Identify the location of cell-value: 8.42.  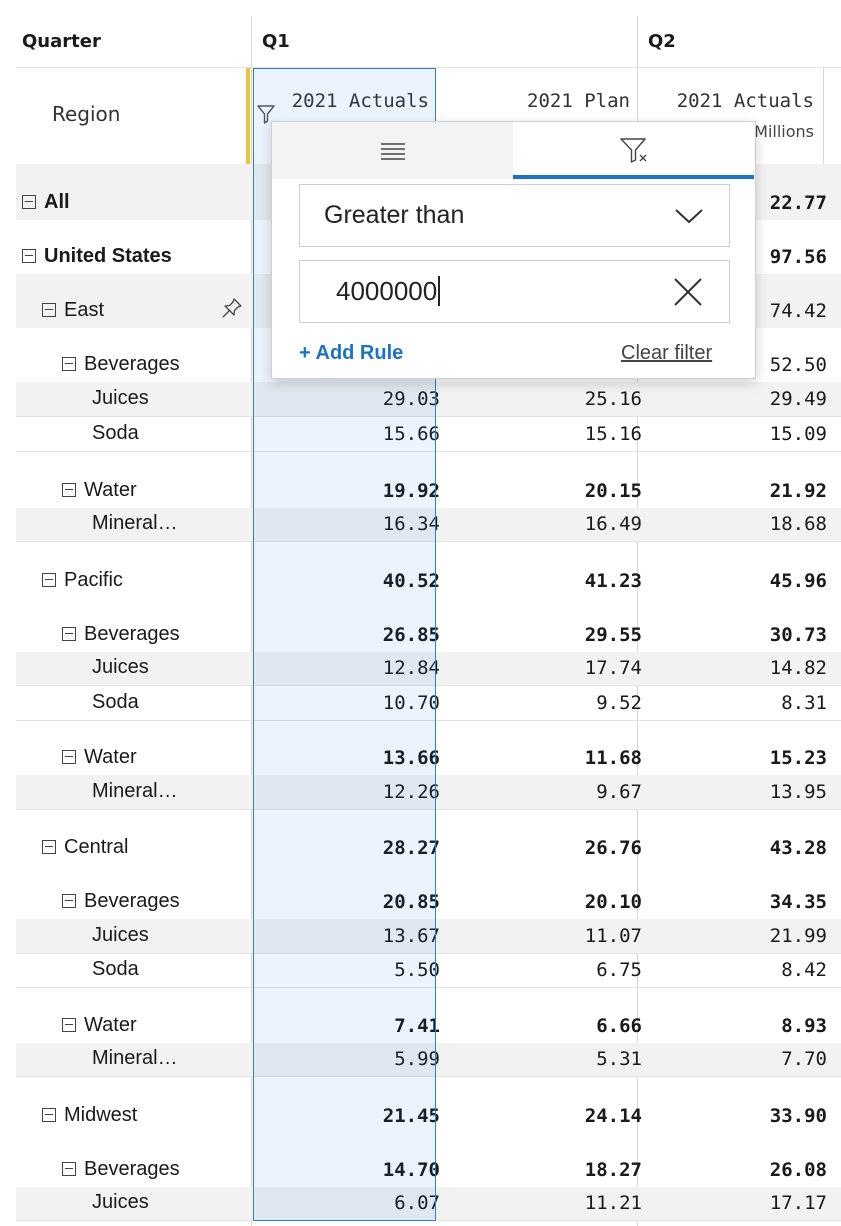
(804, 970).